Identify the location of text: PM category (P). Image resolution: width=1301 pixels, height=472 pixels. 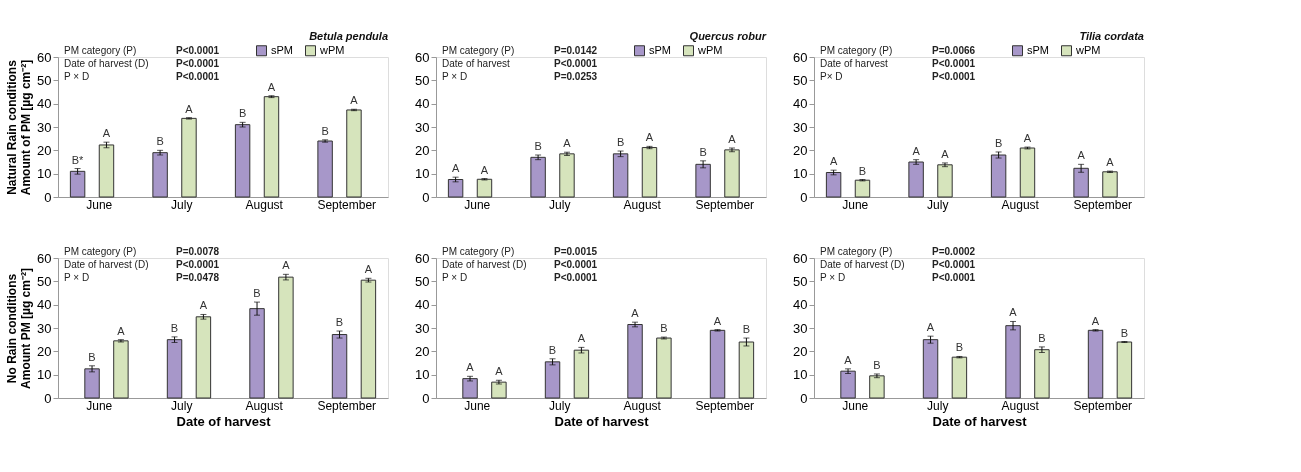
(478, 50).